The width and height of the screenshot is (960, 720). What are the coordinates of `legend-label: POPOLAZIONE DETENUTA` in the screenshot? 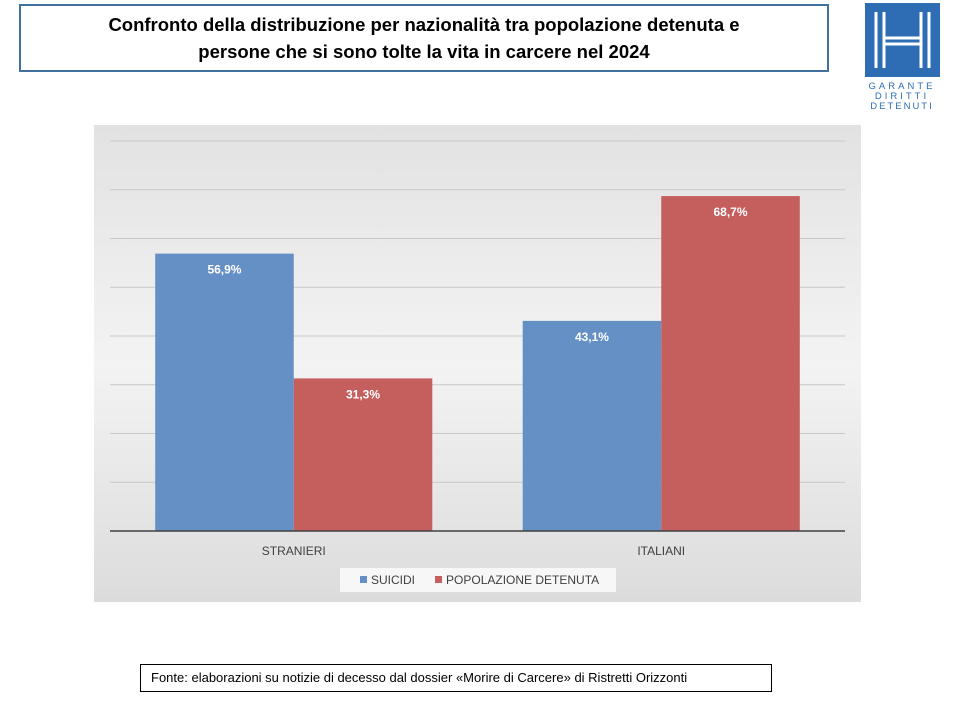 It's located at (522, 580).